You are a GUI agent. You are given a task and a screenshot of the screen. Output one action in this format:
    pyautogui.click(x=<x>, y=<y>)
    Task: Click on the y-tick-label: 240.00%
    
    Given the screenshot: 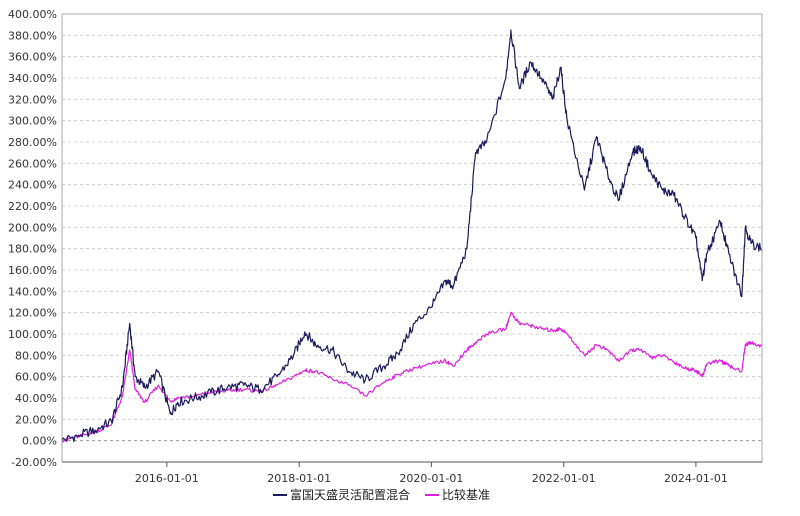 What is the action you would take?
    pyautogui.click(x=32, y=185)
    